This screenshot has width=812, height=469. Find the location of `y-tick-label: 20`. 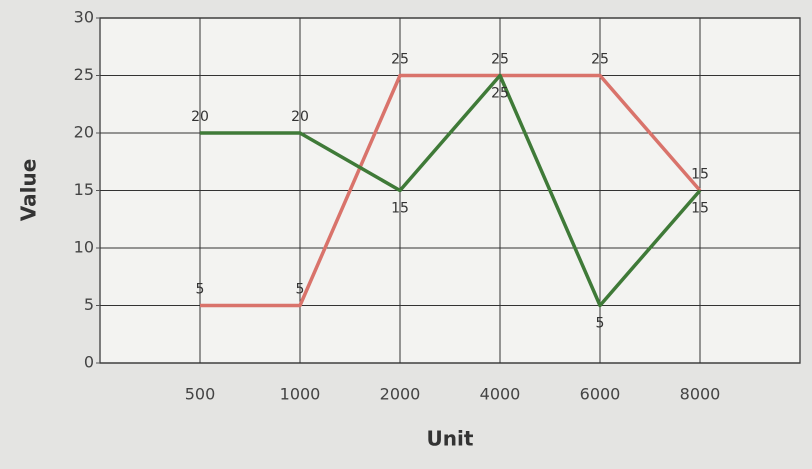

y-tick-label: 20 is located at coordinates (84, 132).